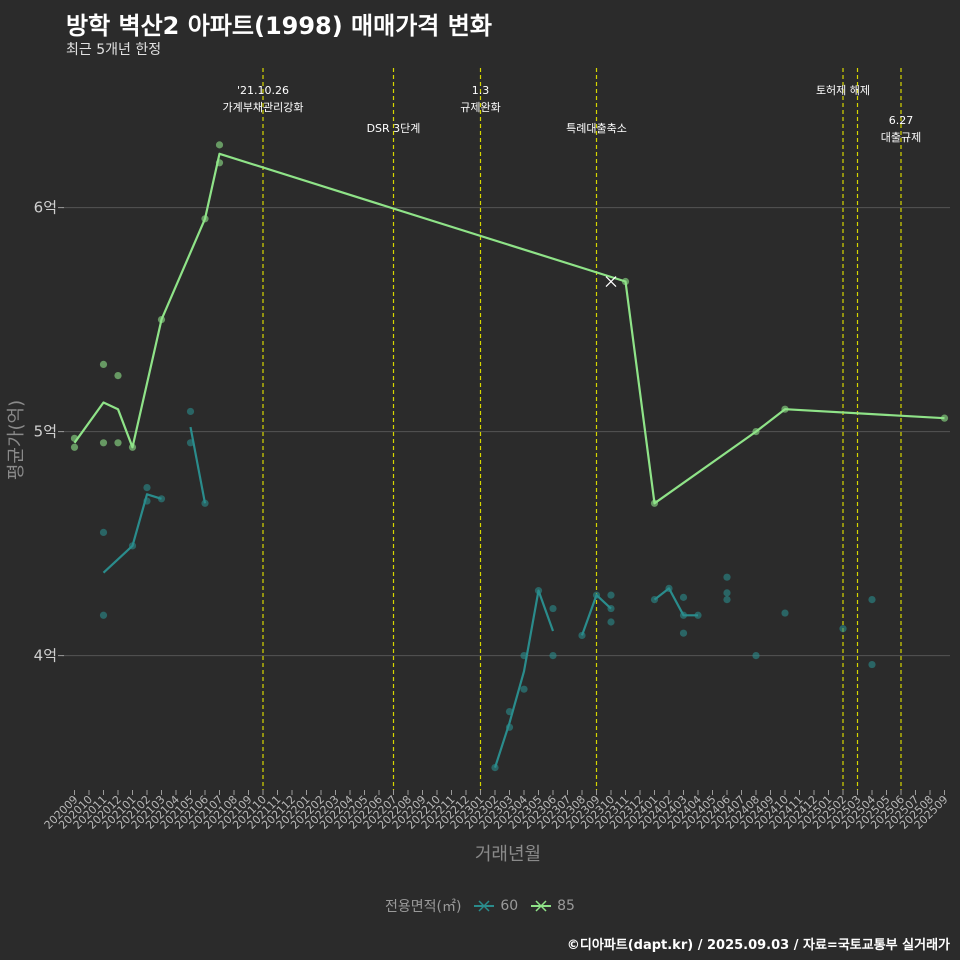  I want to click on y-axis-label: 평균가(억), so click(16, 440).